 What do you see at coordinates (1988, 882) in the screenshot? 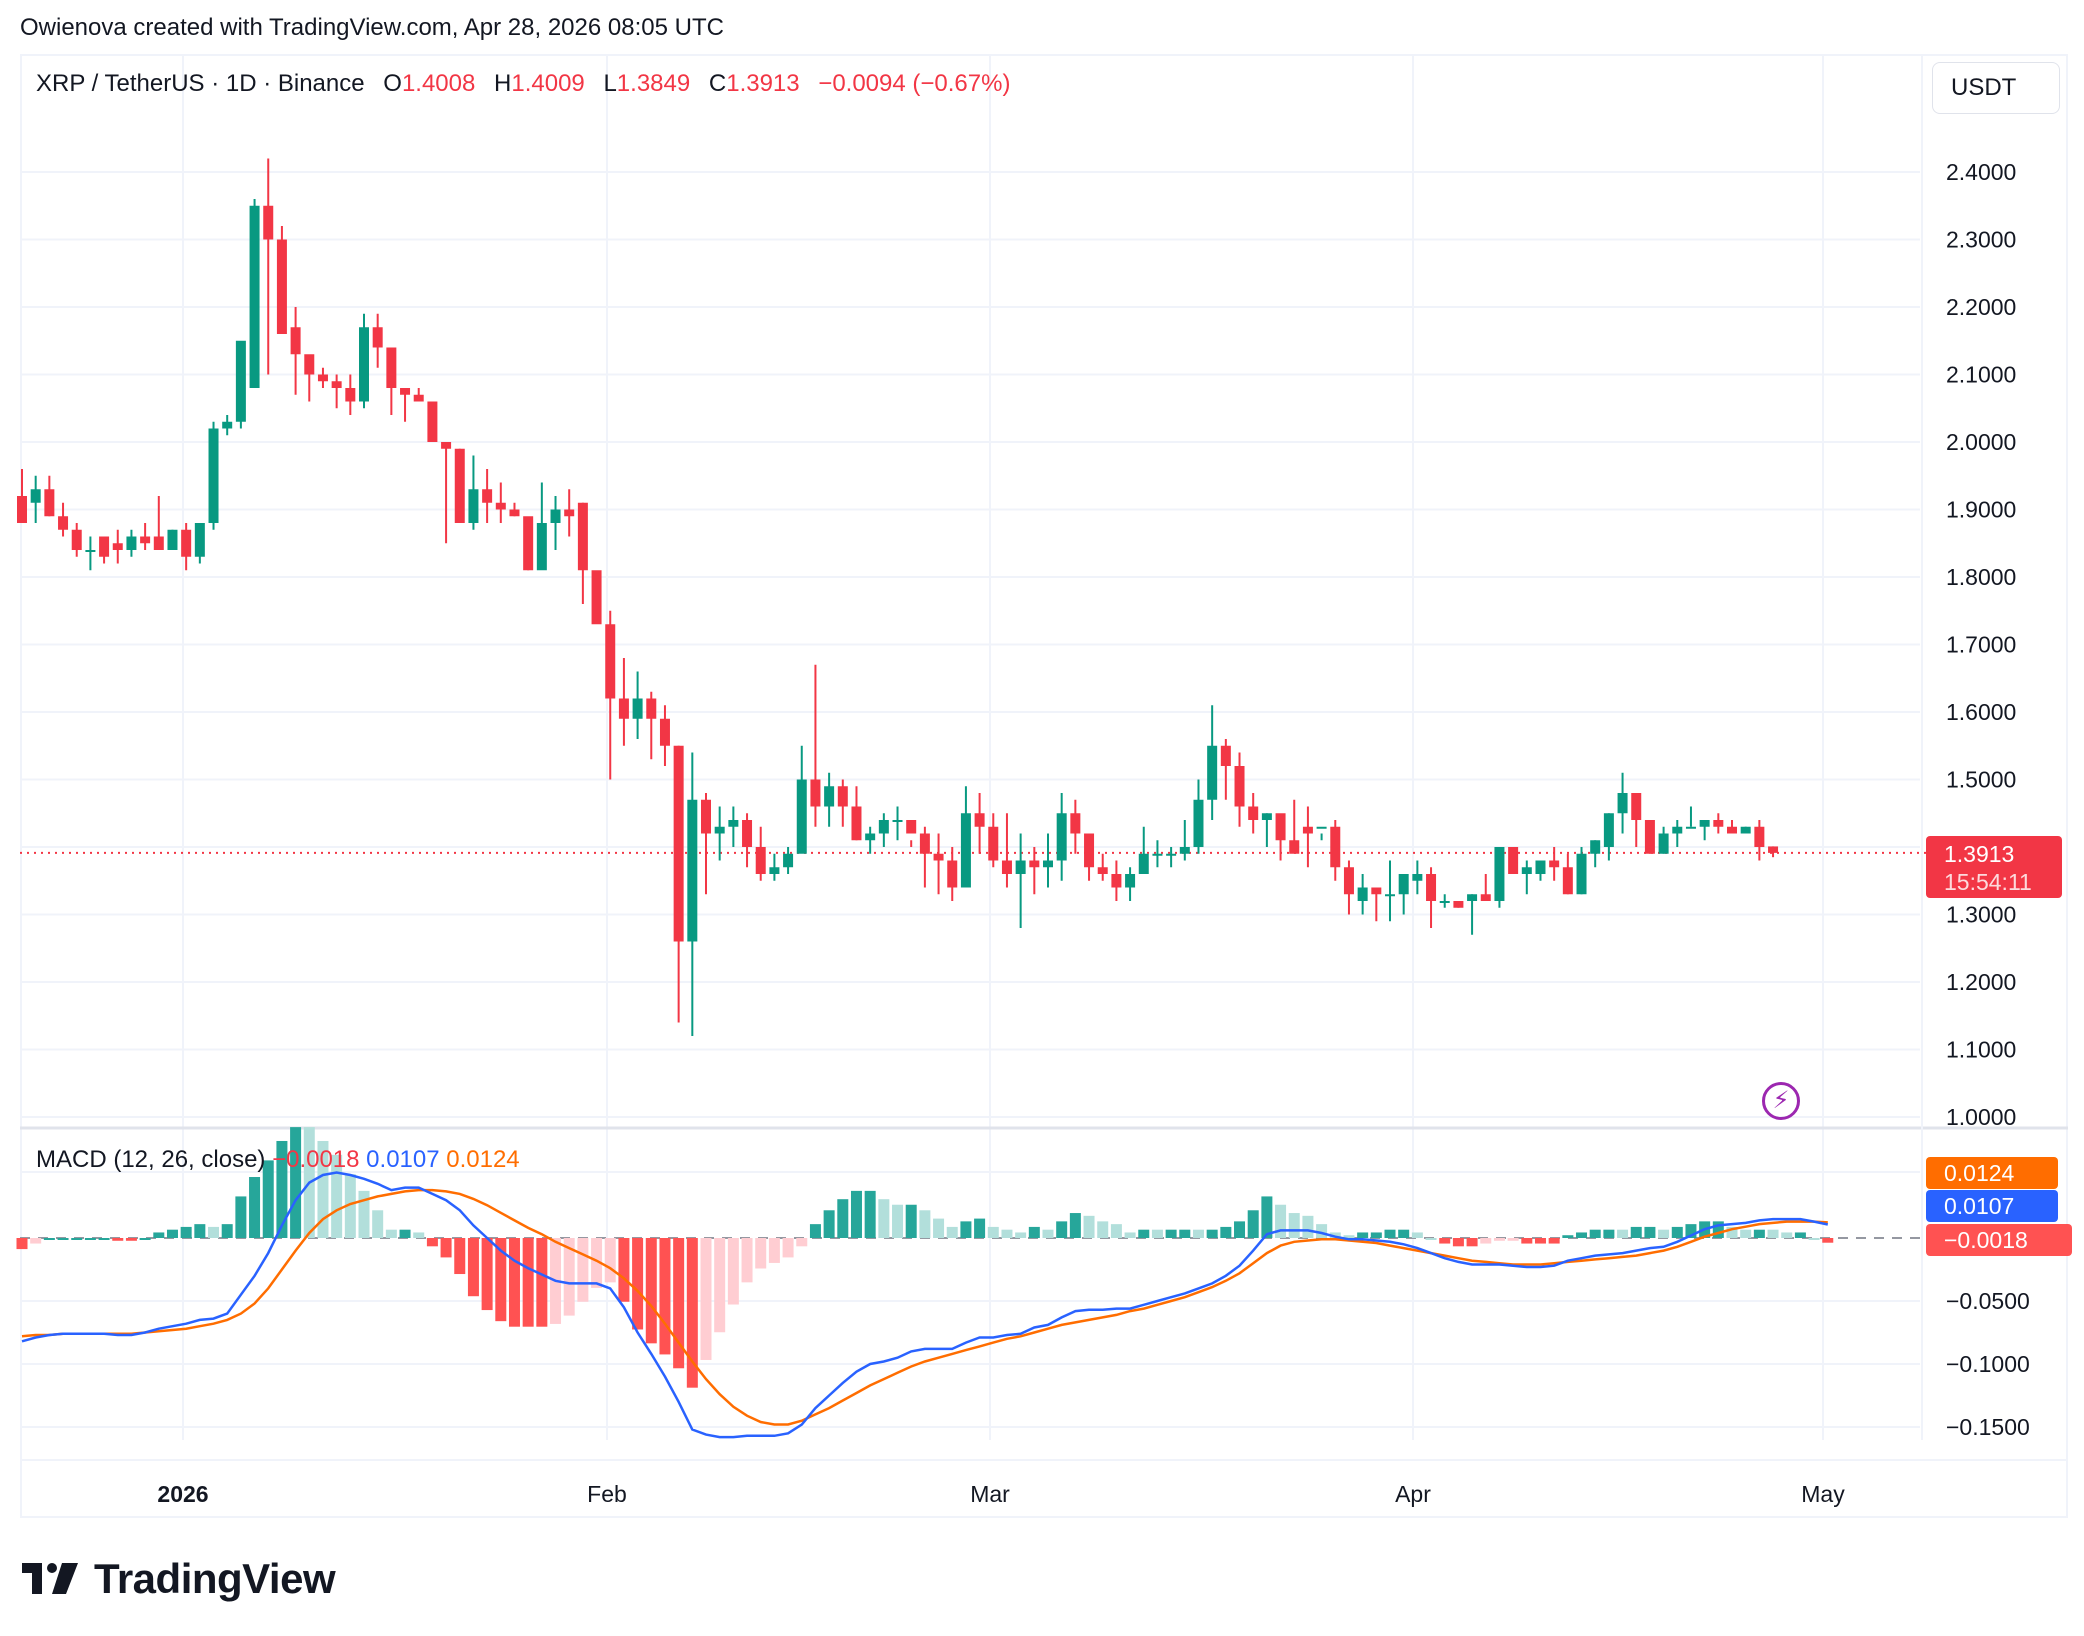
I see `bar-countdown: 15:54:11` at bounding box center [1988, 882].